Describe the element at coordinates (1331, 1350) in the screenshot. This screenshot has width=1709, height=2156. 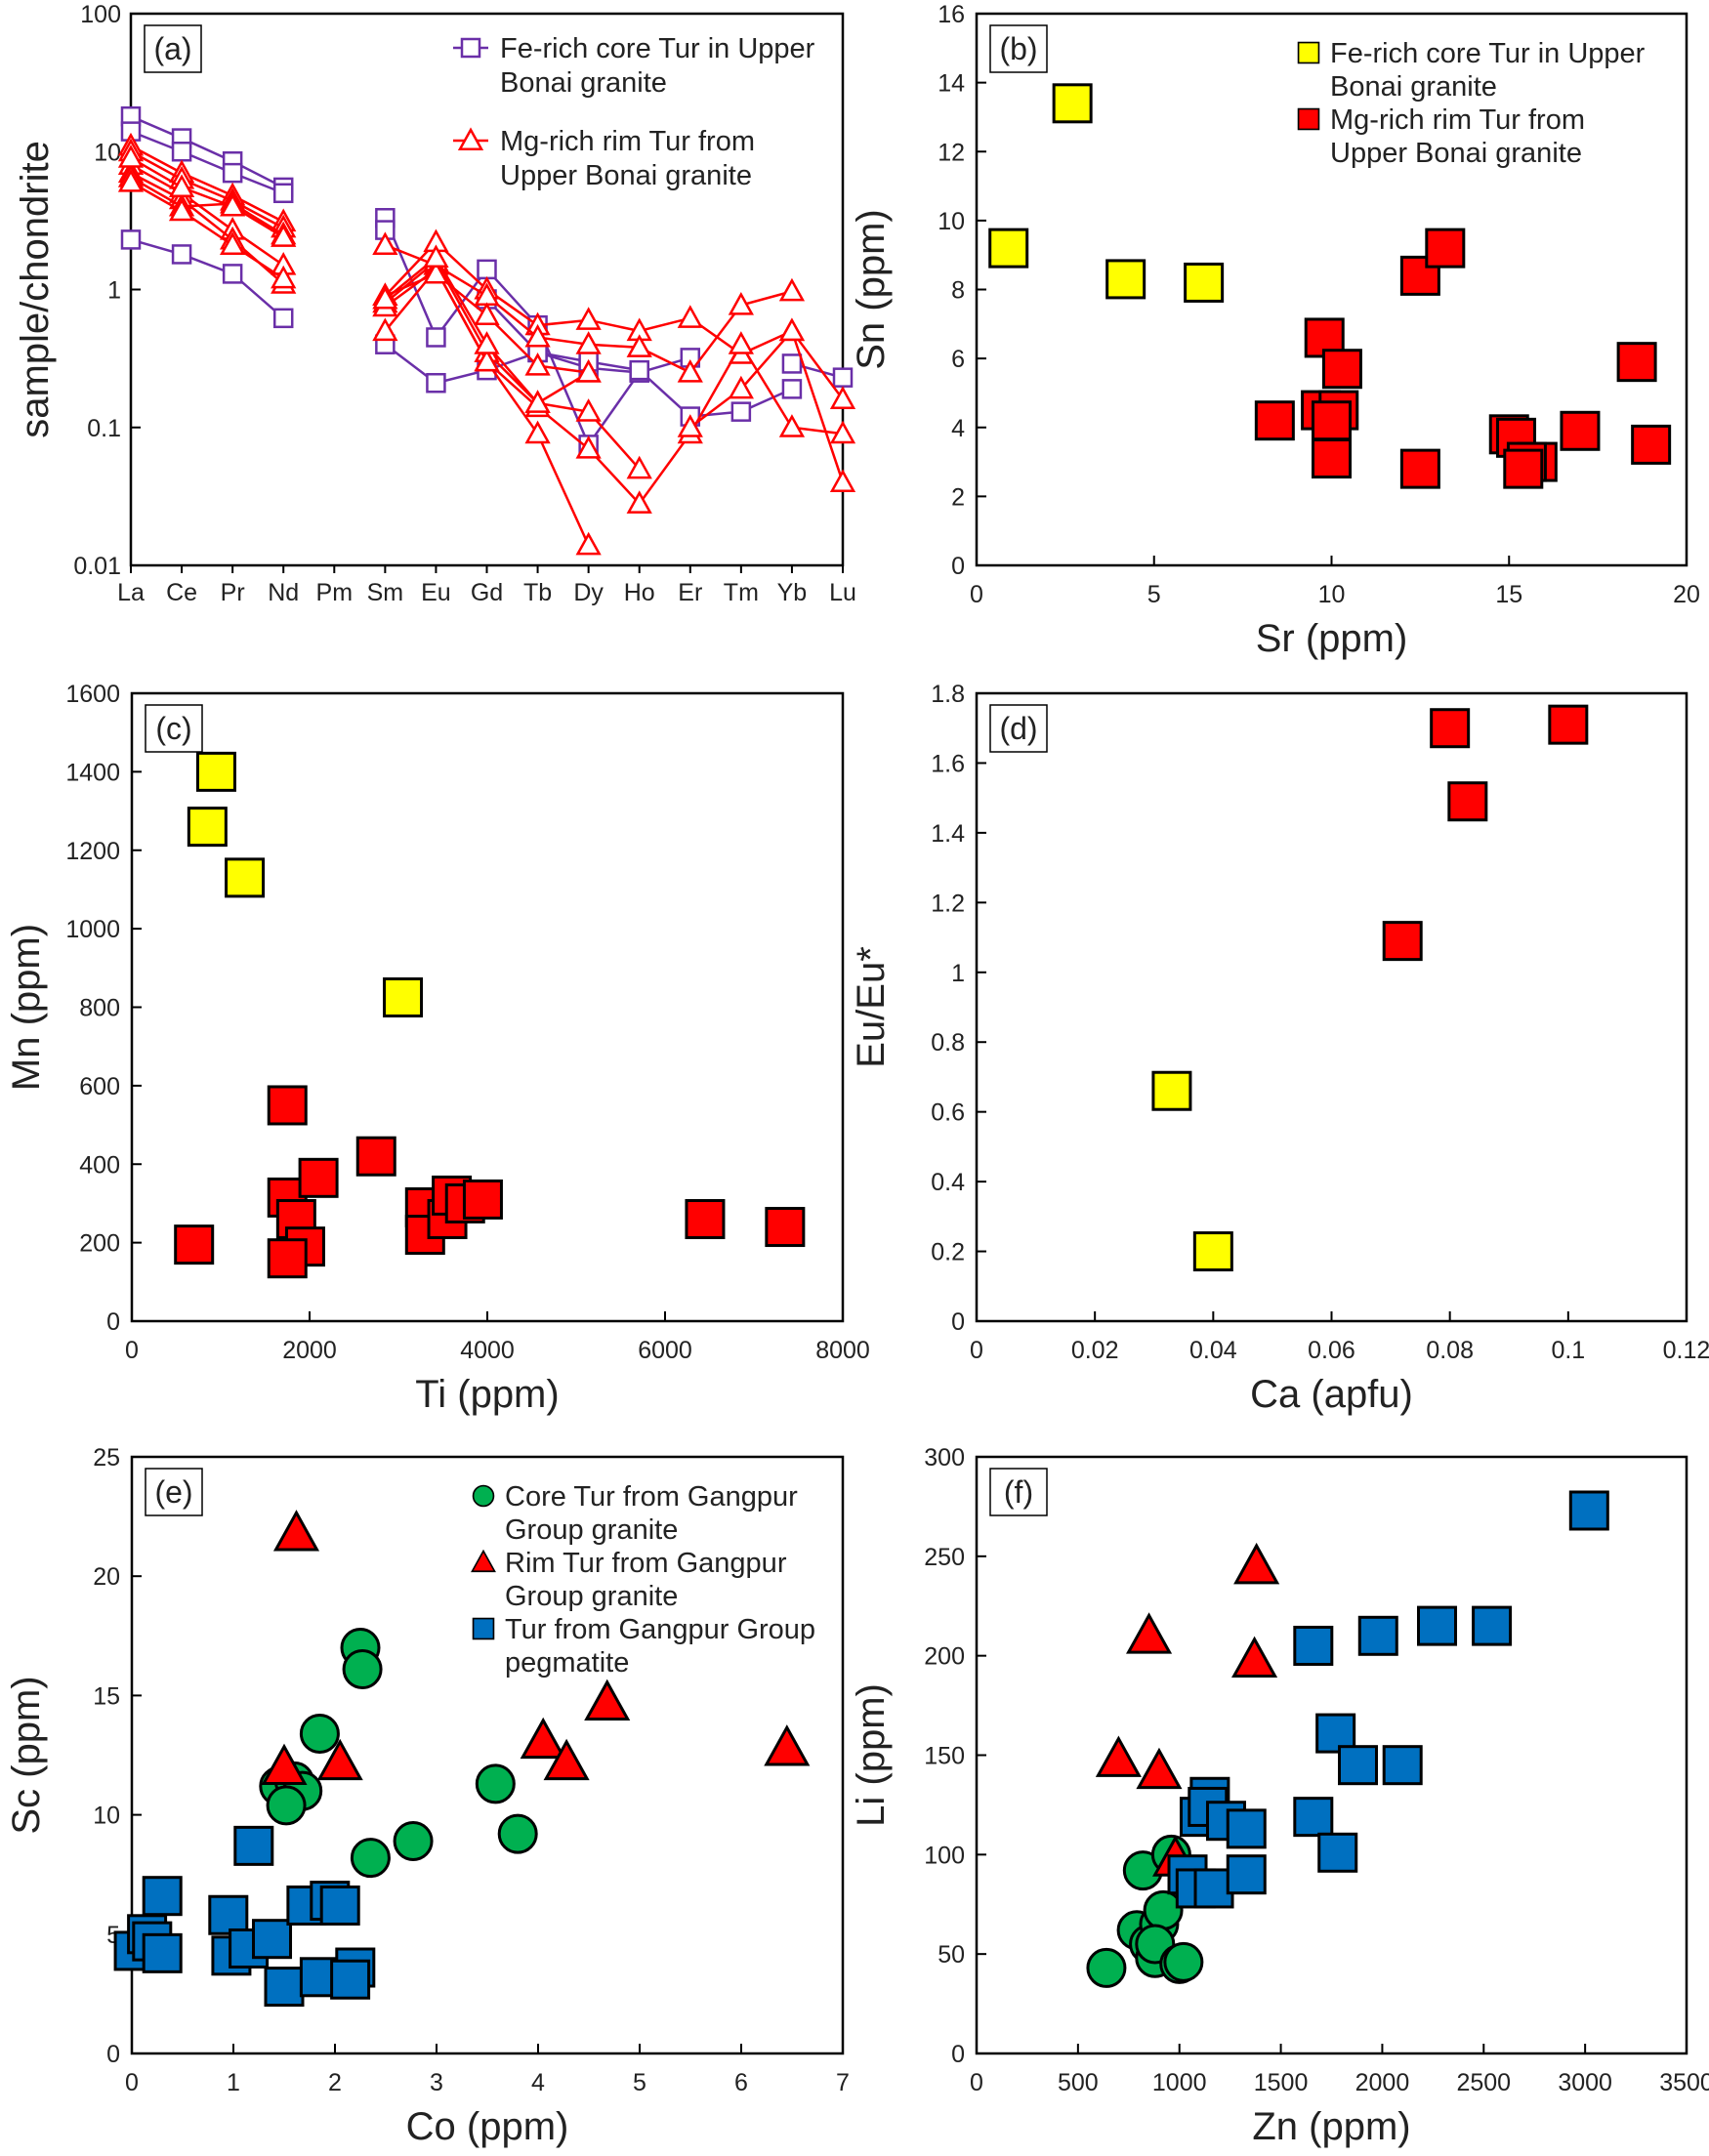
I see `x-tick-label: 0.06` at that location.